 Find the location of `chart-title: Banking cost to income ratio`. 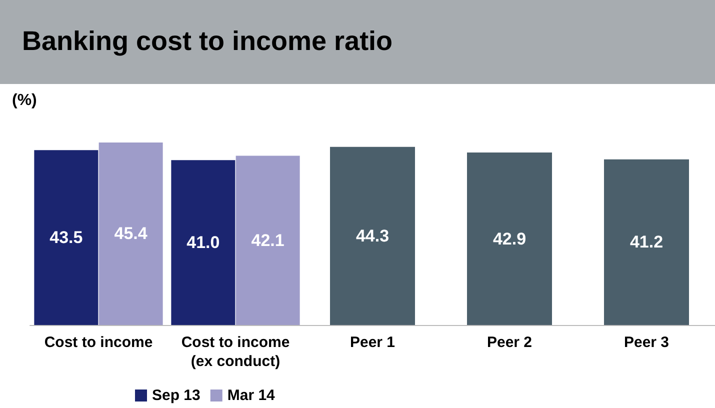

chart-title: Banking cost to income ratio is located at coordinates (207, 41).